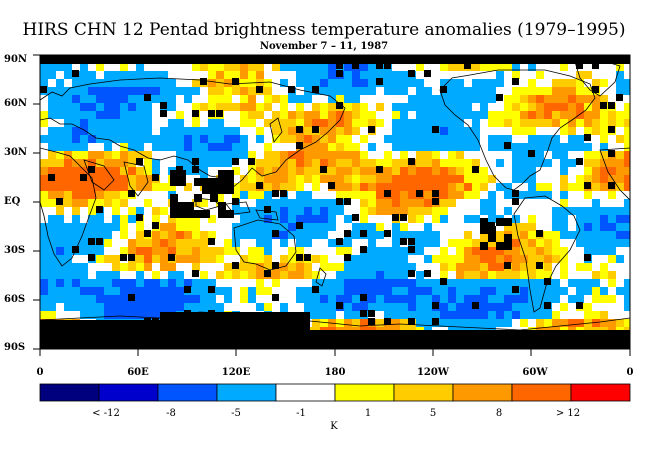 This screenshot has height=468, width=648. I want to click on lat-label-eq: EQ, so click(12, 201).